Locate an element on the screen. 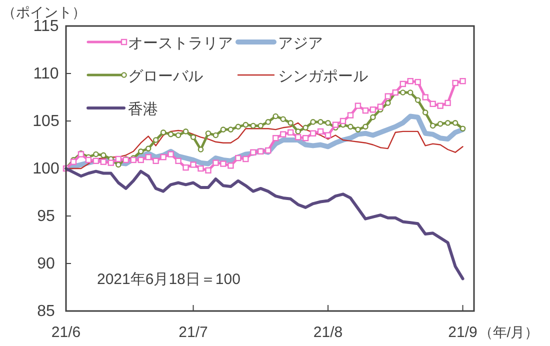 Image resolution: width=550 pixels, height=346 pixels. x-tick-label: 21/7 is located at coordinates (193, 332).